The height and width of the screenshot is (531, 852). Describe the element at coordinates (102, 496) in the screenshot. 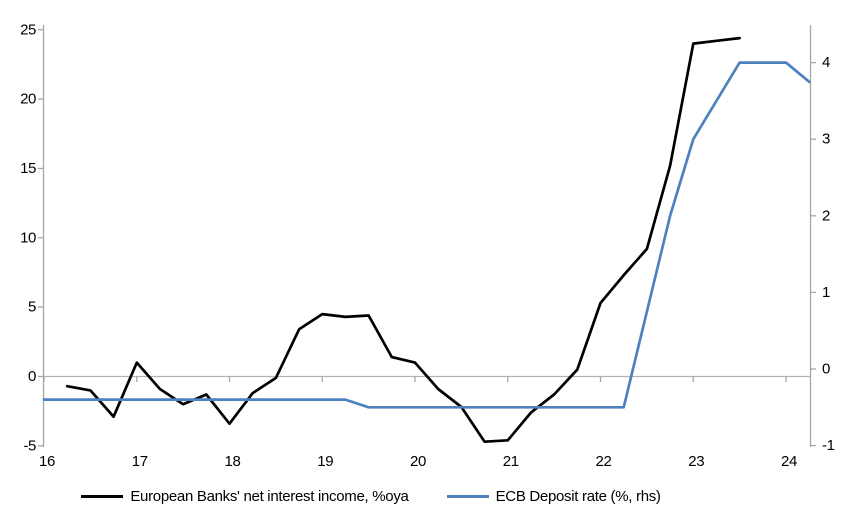

I see `black-line-swatch-icon` at that location.